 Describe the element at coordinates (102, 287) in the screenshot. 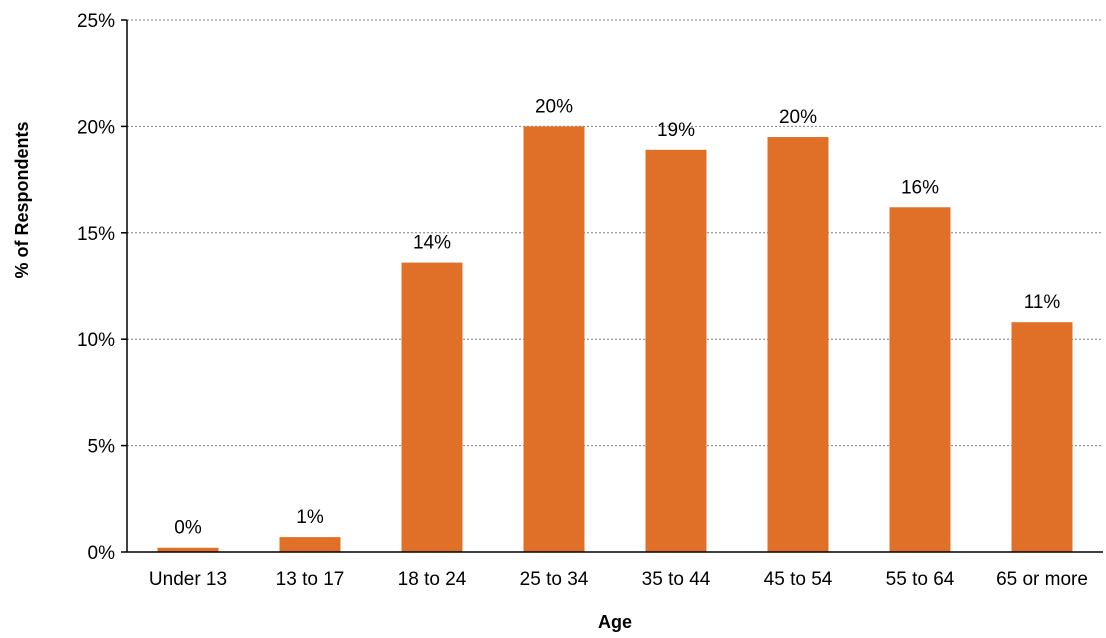

I see `y-tick-labels: 0% 5% 10% 15% 20% 25%` at that location.